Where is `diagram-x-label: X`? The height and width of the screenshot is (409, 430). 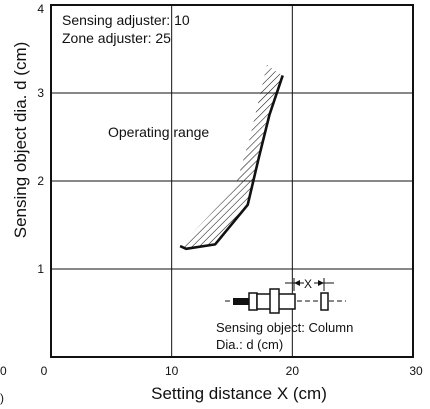 diagram-x-label: X is located at coordinates (308, 284).